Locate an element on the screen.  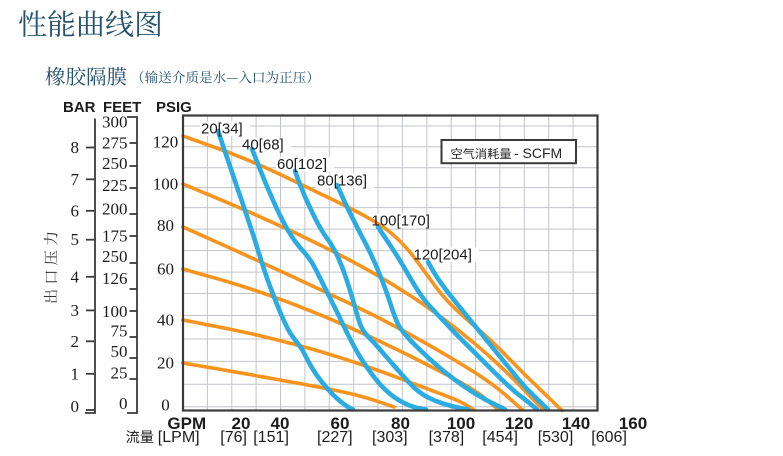
svg-text: 100[170] is located at coordinates (401, 221).